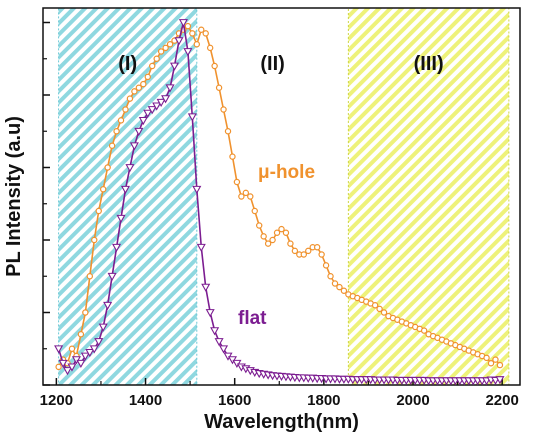  What do you see at coordinates (281, 422) in the screenshot?
I see `x-axis-title: Wavelength(nm)` at bounding box center [281, 422].